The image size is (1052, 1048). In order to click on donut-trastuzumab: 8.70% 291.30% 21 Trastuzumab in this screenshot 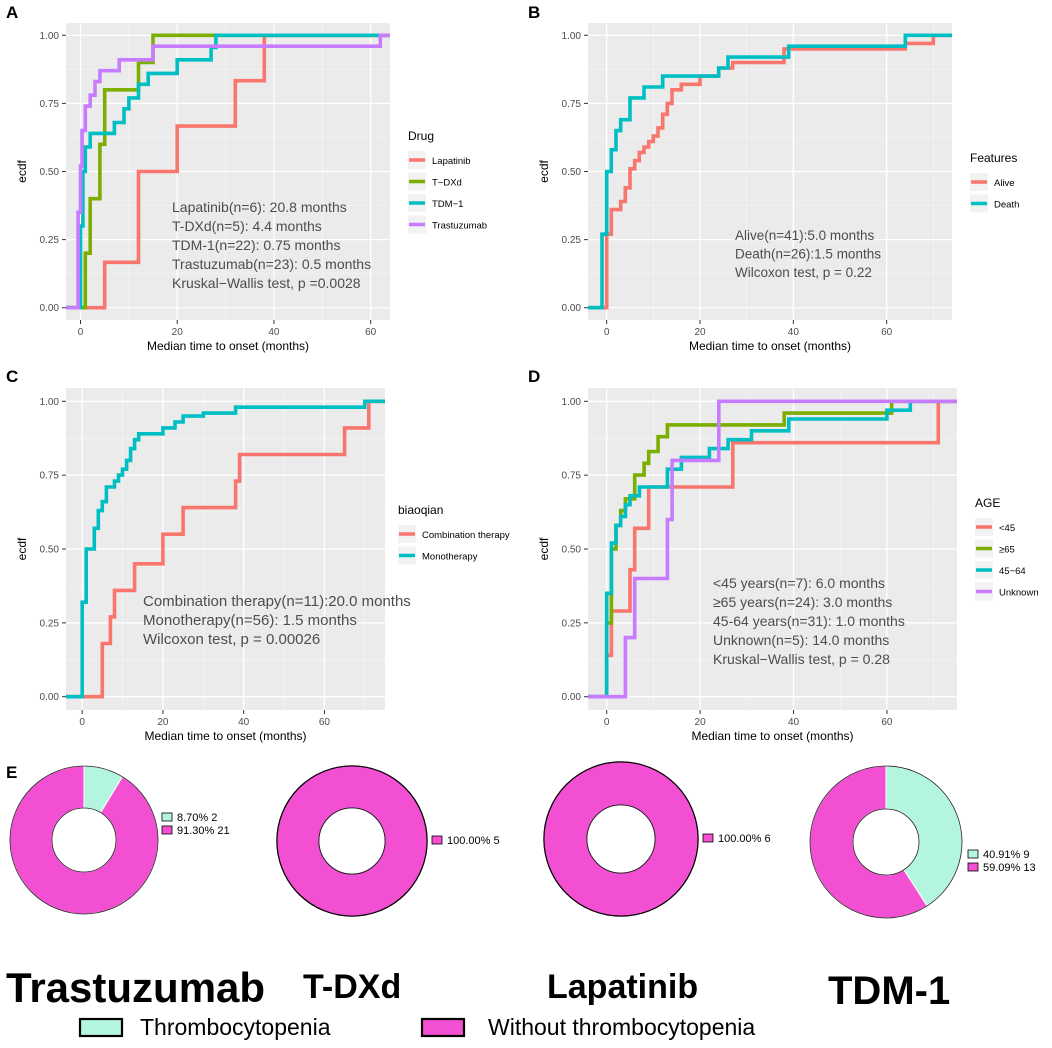, I will do `click(135, 888)`.